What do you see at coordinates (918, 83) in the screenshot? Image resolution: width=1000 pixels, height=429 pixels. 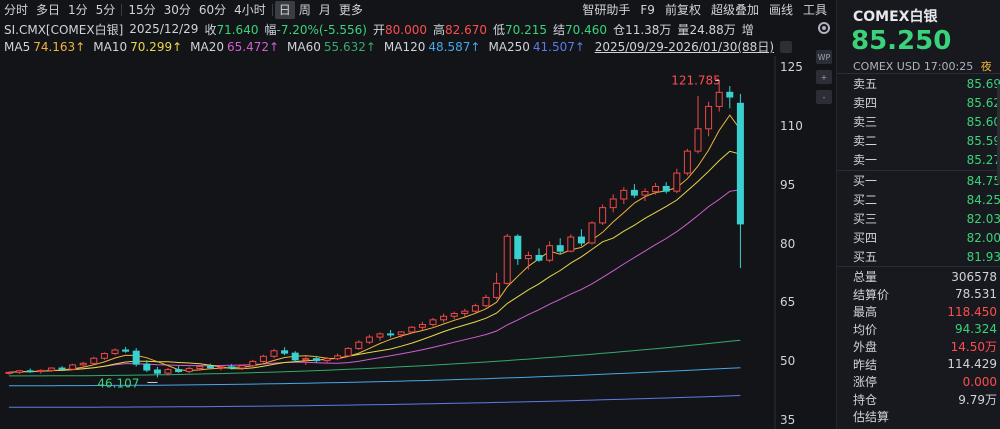 I see `orderbook-row: 卖五 85.69` at bounding box center [918, 83].